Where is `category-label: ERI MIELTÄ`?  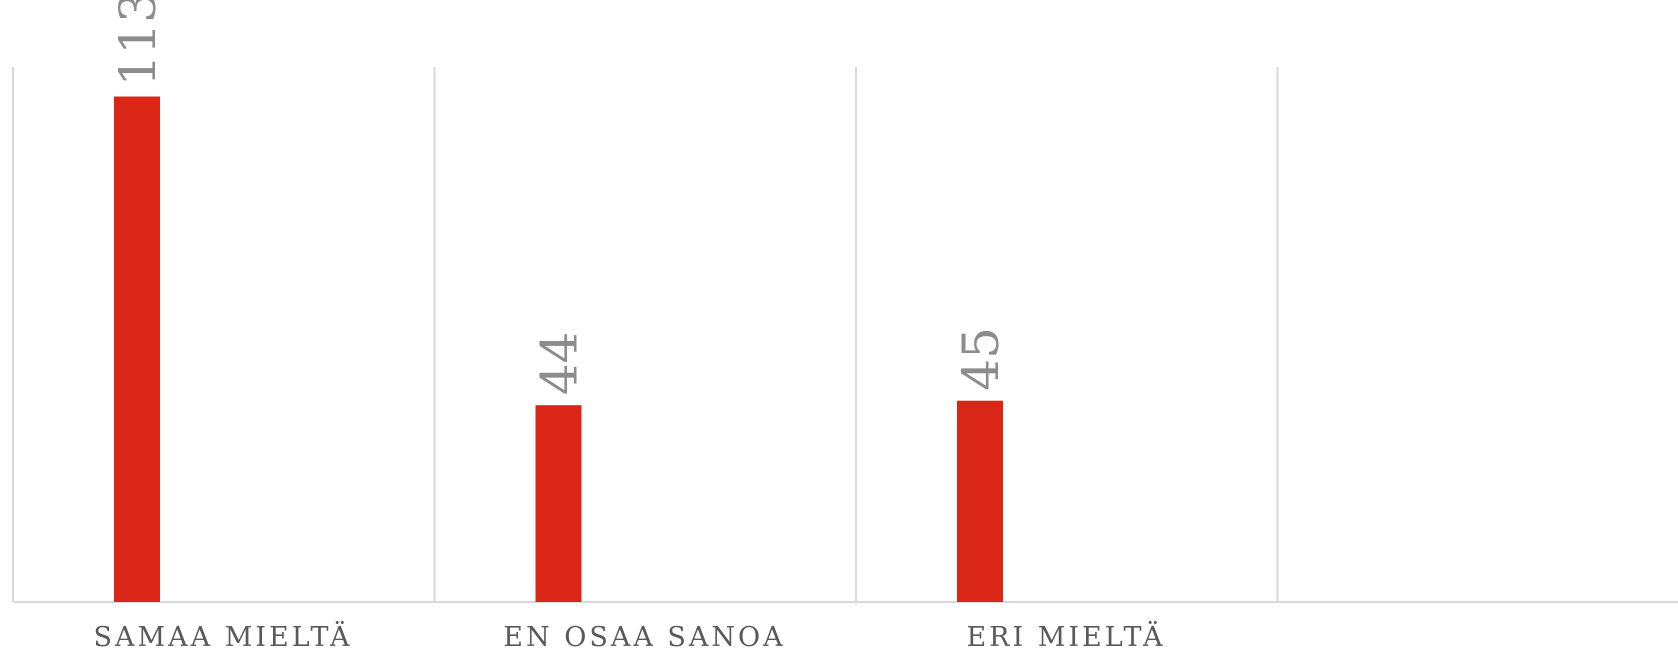 category-label: ERI MIELTÄ is located at coordinates (1065, 635).